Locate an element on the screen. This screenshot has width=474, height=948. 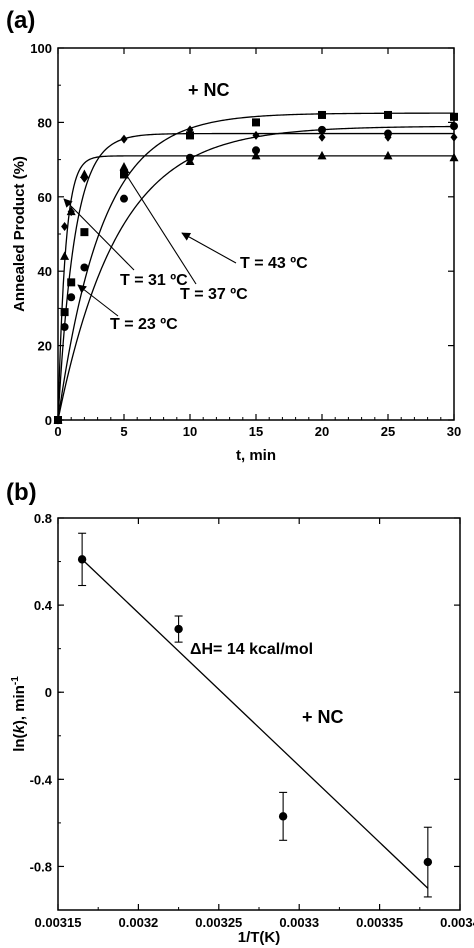
panel-b-label: (b) is located at coordinates (21, 492).